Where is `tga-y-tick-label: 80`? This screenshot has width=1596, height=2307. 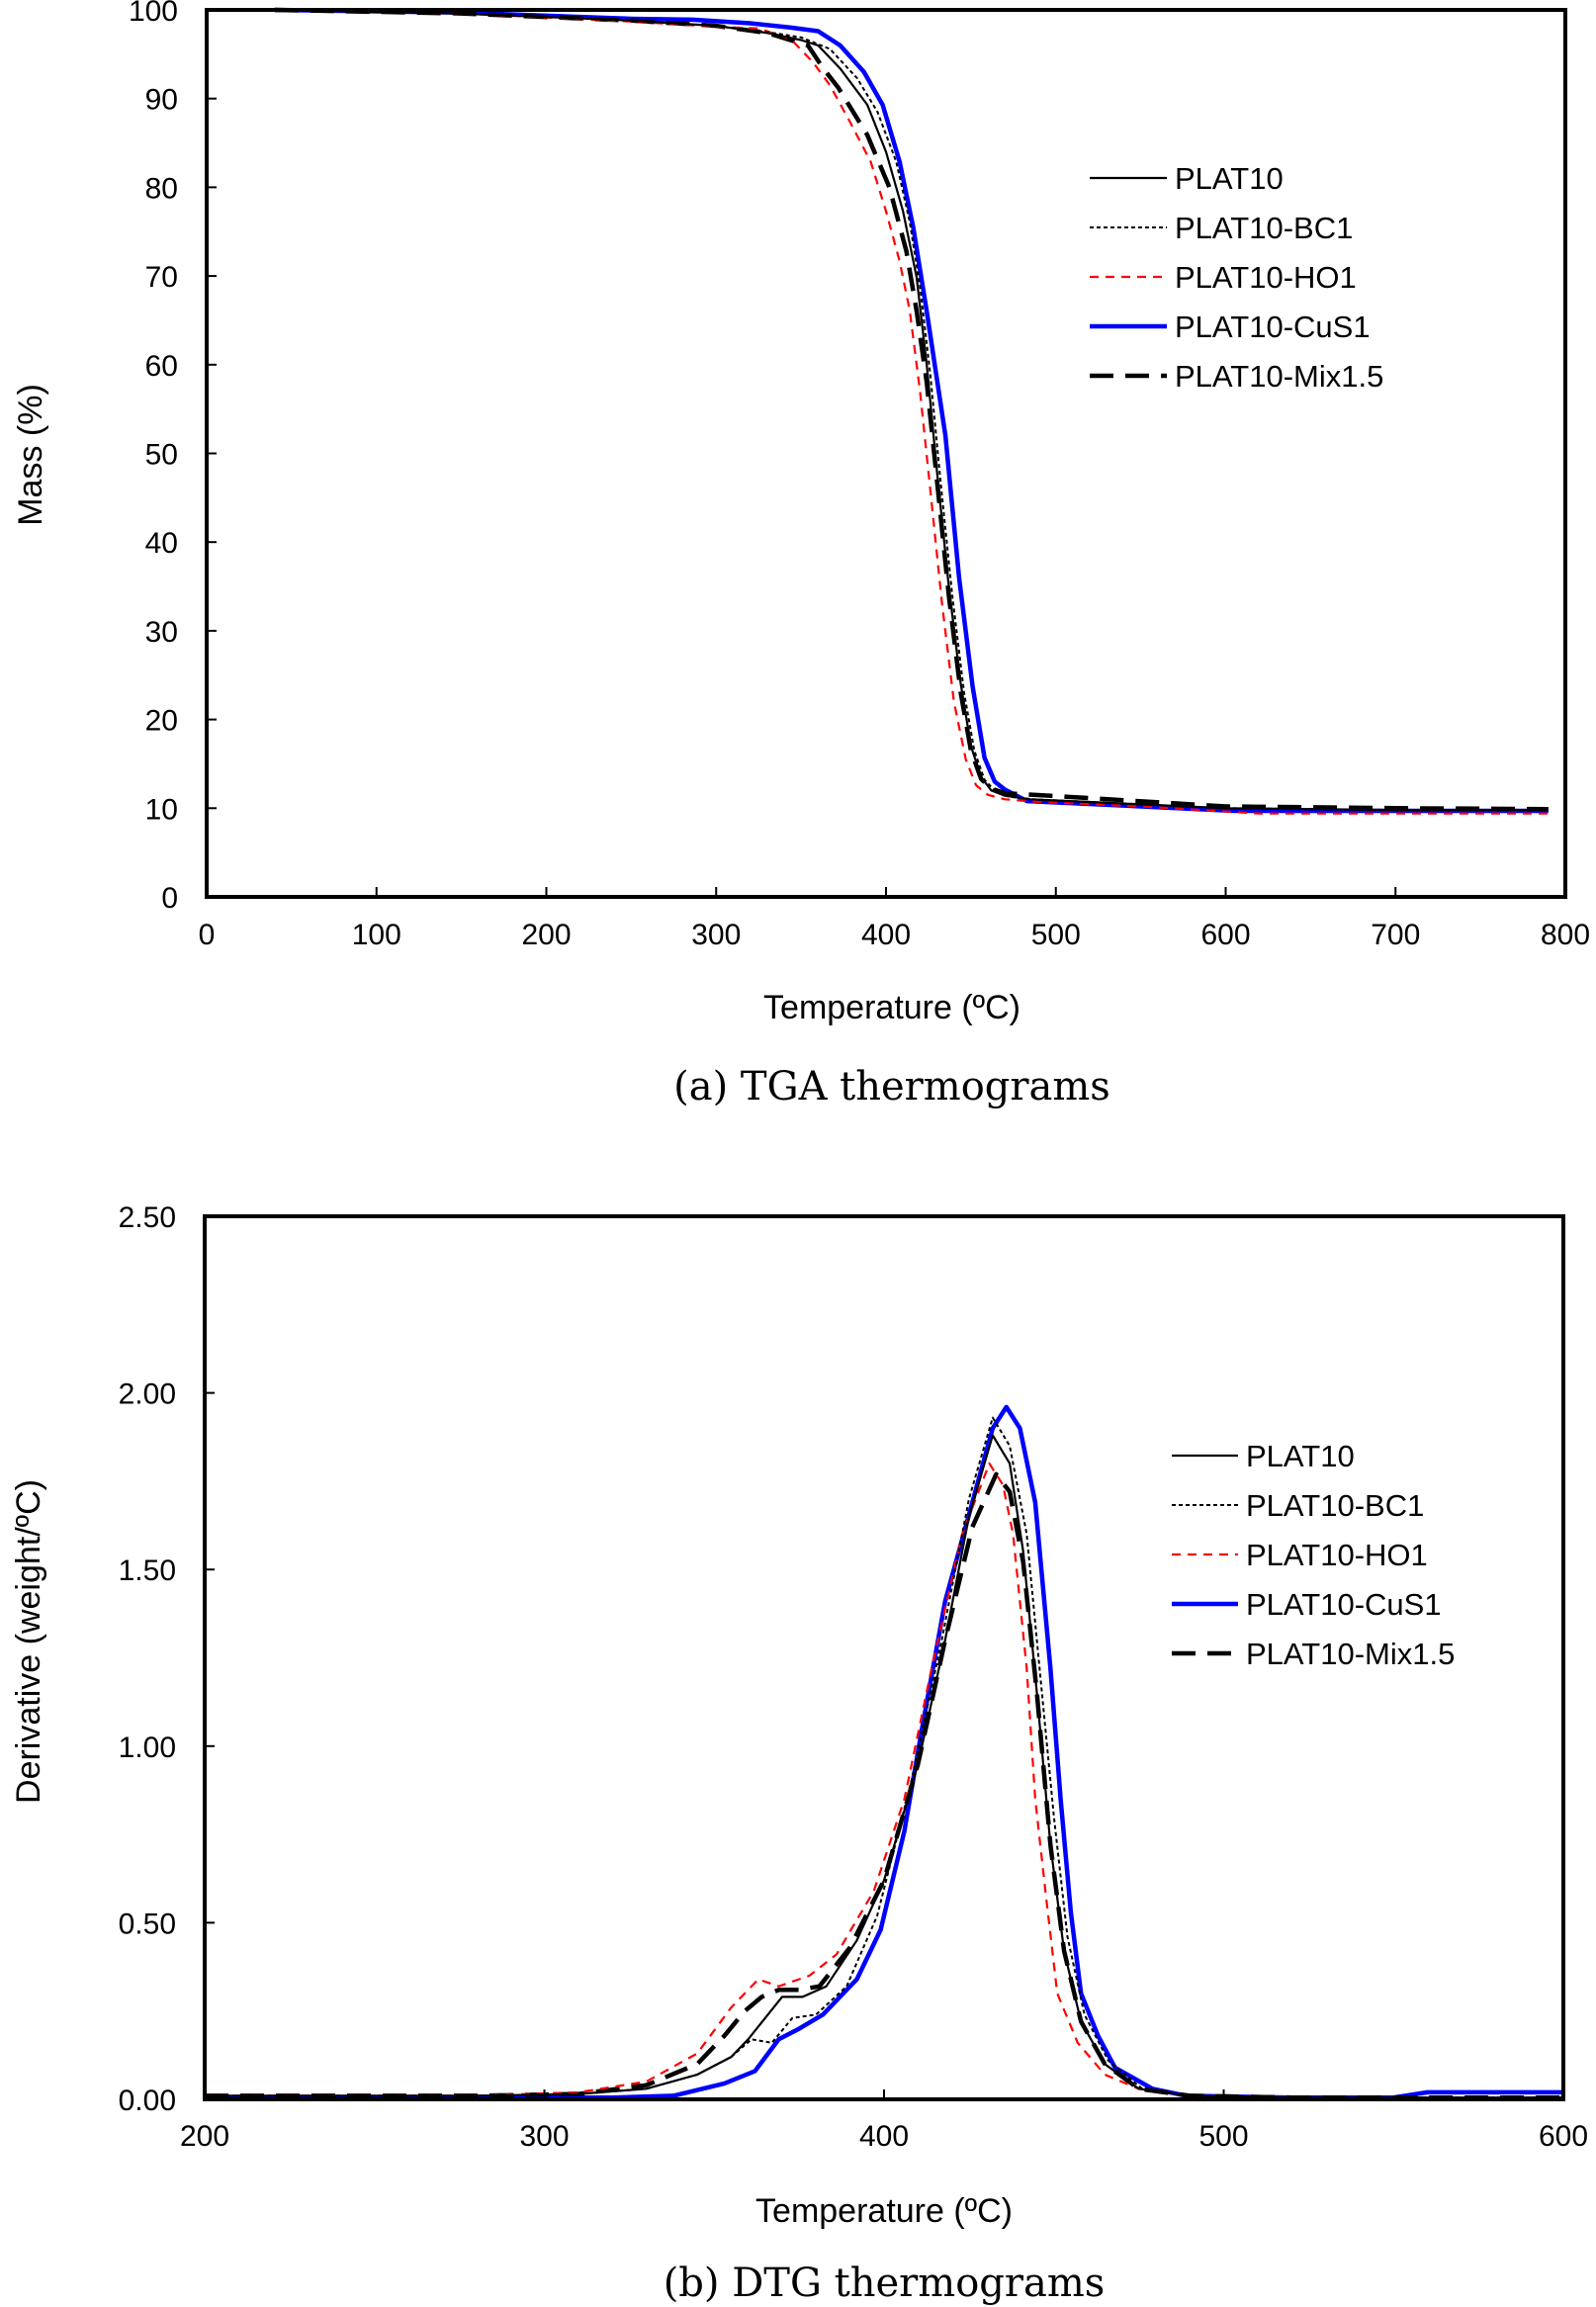
tga-y-tick-label: 80 is located at coordinates (161, 188).